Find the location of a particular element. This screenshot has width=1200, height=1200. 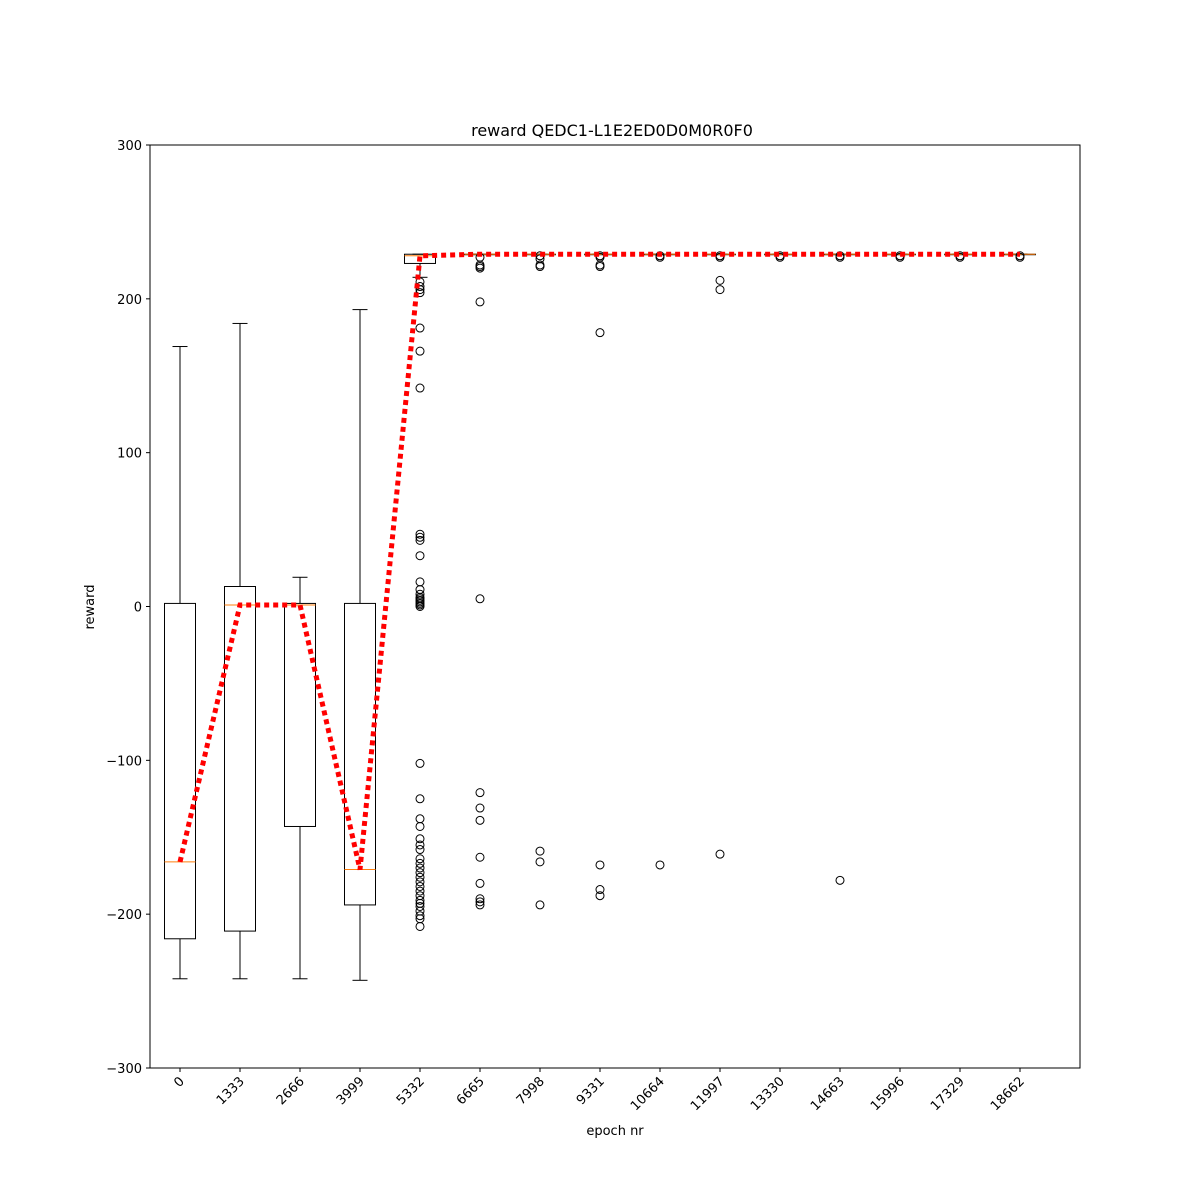

x-tick-label: 7998 is located at coordinates (531, 1091).